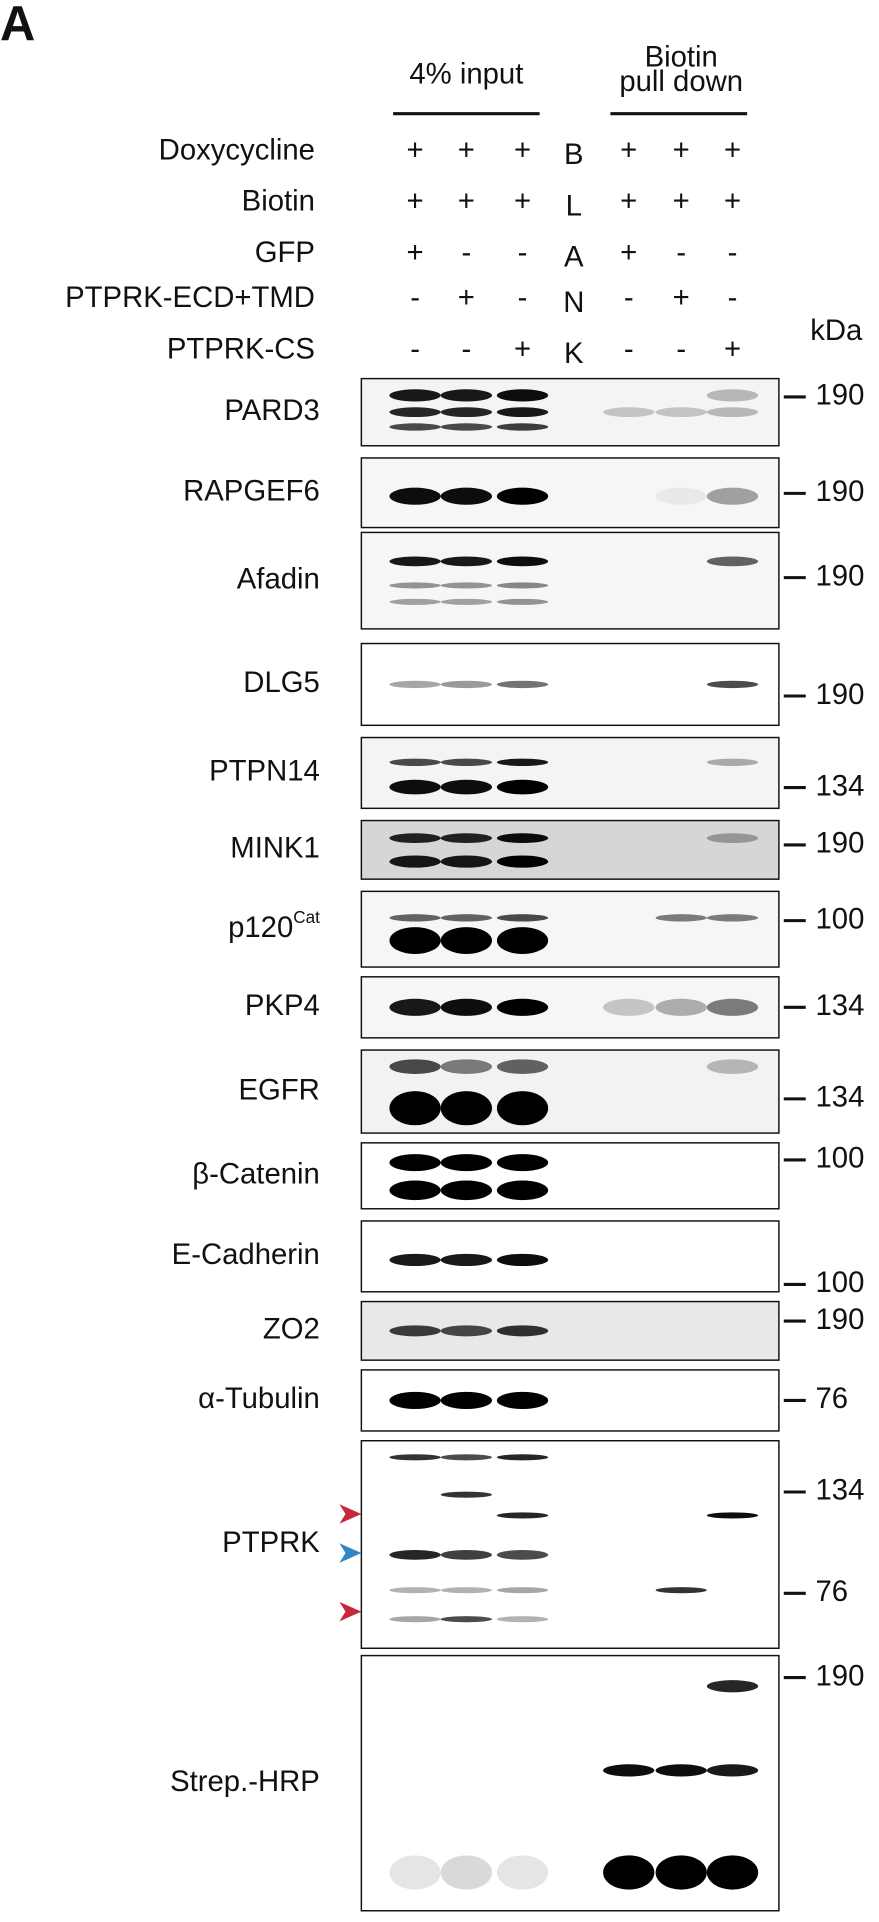  Describe the element at coordinates (245, 1781) in the screenshot. I see `blot-label: Strep.-HRP` at that location.